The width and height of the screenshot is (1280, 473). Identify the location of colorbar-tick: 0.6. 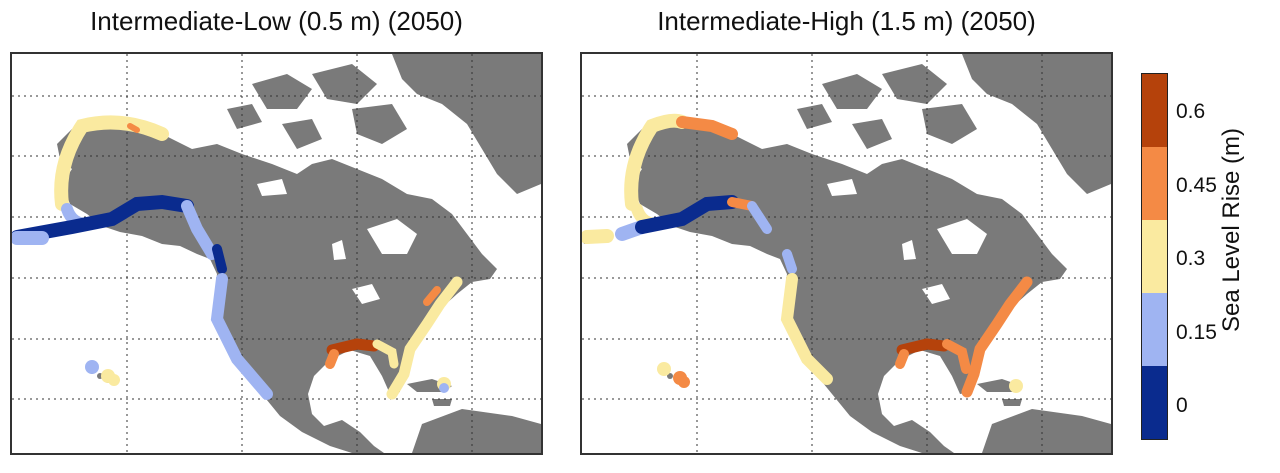
(1191, 111).